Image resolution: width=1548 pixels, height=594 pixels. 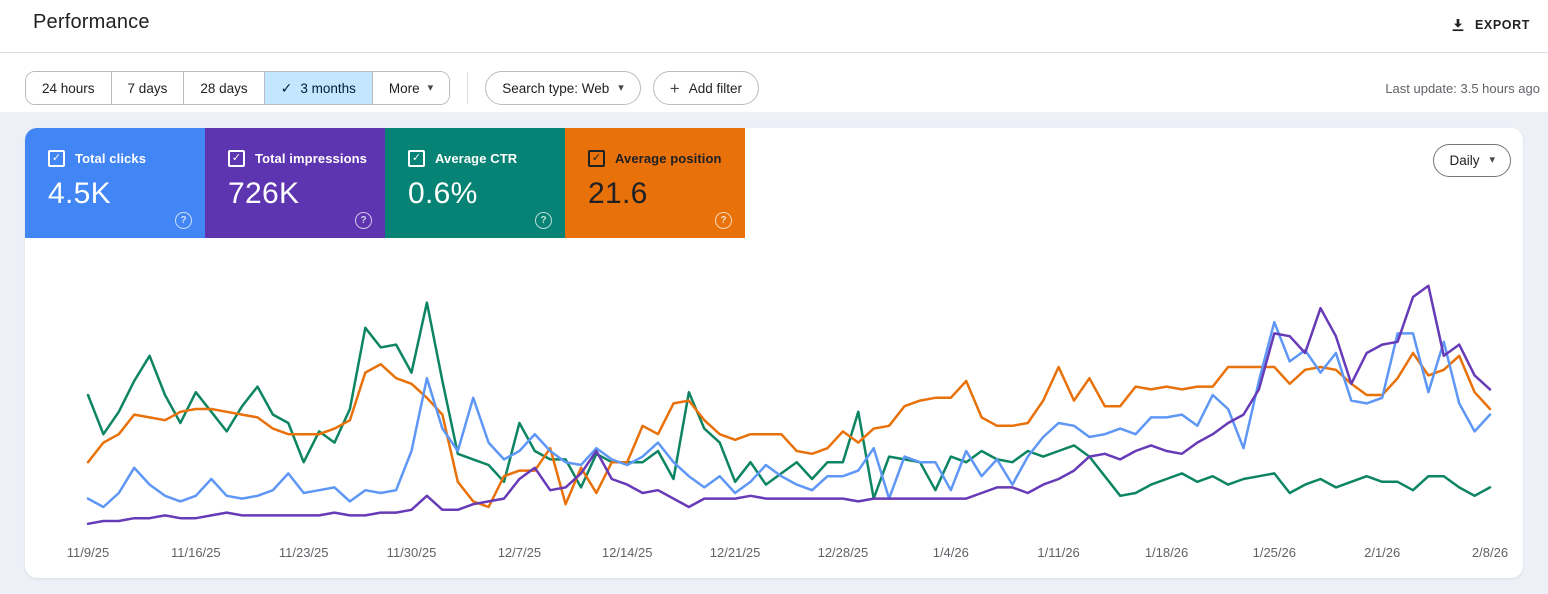 What do you see at coordinates (1462, 88) in the screenshot?
I see `last-update-text: Last update: 3.5 hours ago` at bounding box center [1462, 88].